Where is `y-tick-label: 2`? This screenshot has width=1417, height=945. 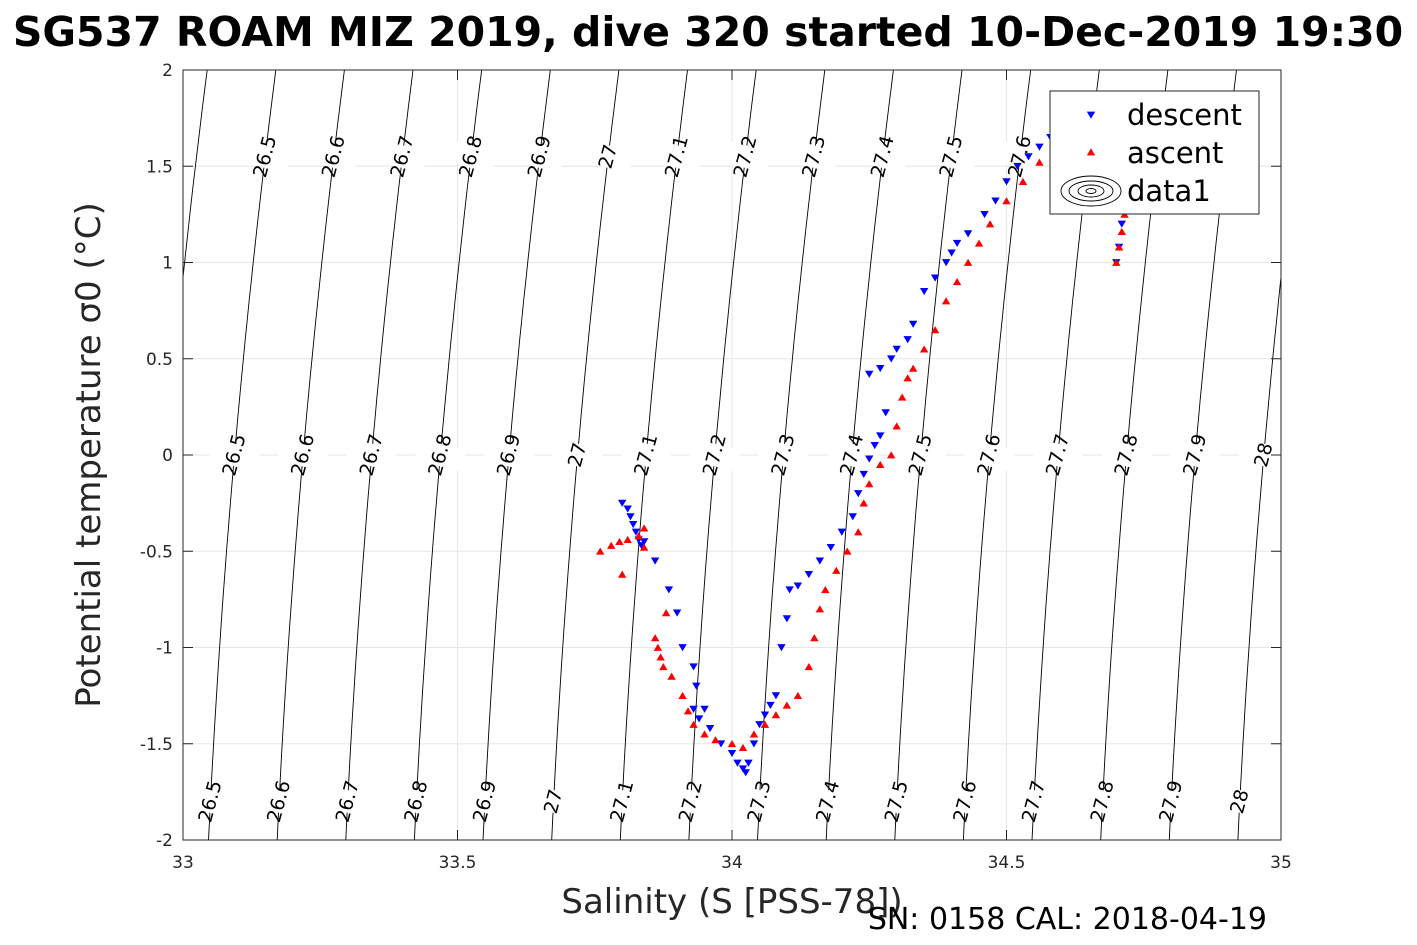
y-tick-label: 2 is located at coordinates (167, 71).